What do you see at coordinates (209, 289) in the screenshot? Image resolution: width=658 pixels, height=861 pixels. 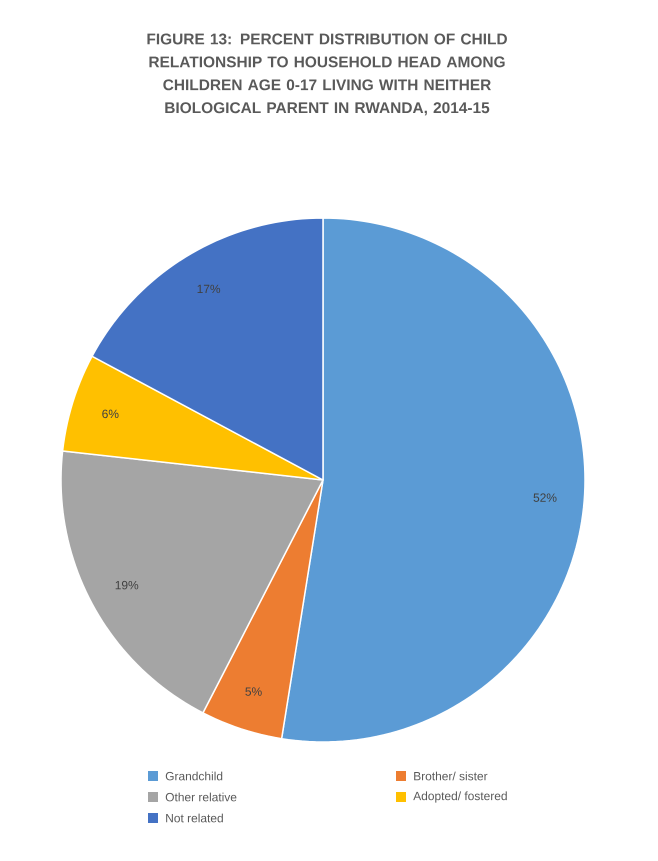 I see `data-label: 17%` at bounding box center [209, 289].